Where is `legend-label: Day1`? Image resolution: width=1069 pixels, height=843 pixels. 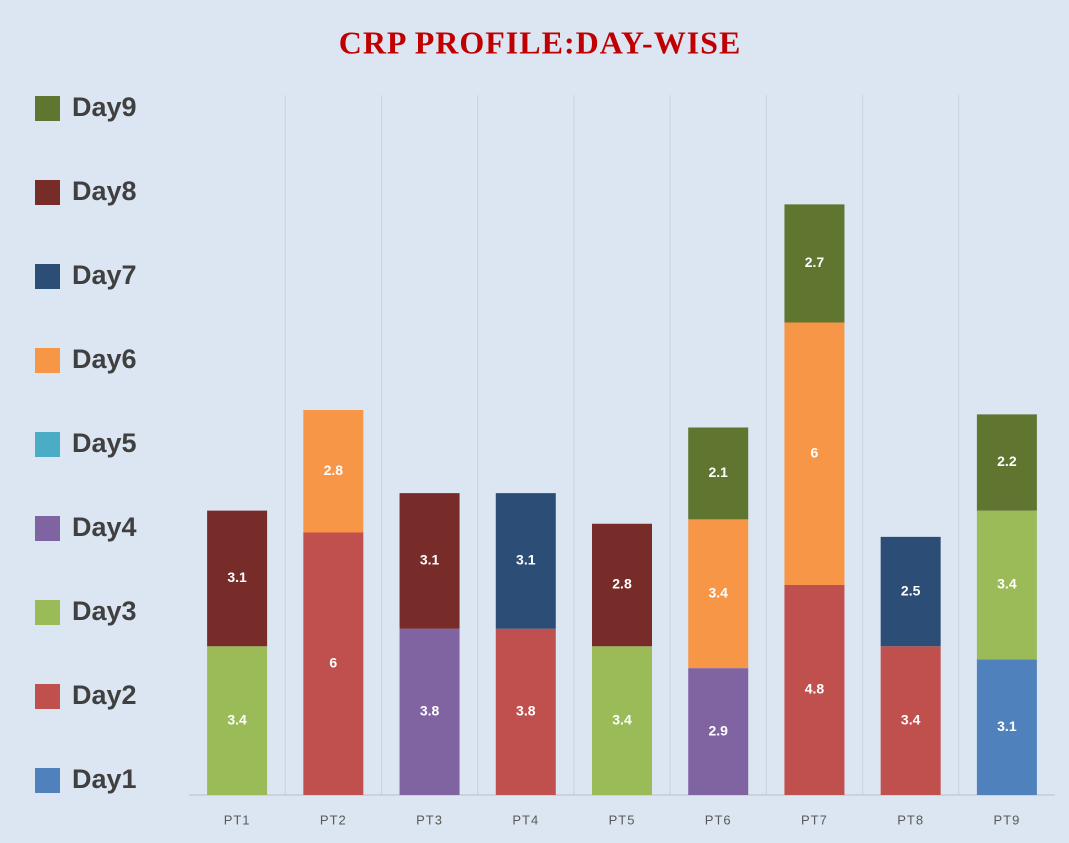
legend-label: Day1 is located at coordinates (104, 779).